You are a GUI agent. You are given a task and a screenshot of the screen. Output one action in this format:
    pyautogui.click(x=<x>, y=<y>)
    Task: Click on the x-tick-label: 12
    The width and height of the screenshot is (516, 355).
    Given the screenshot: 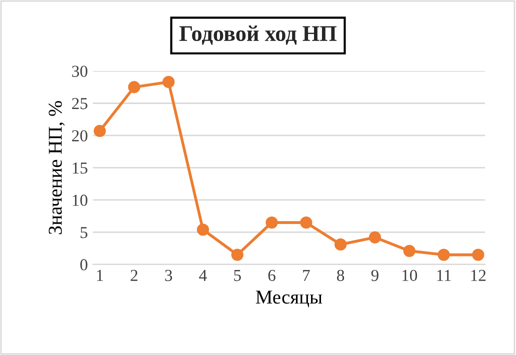 What is the action you would take?
    pyautogui.click(x=478, y=275)
    